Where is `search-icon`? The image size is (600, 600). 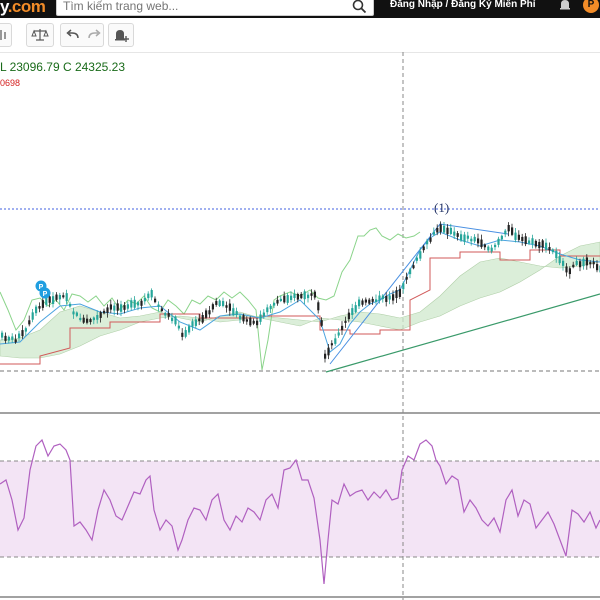
search-icon is located at coordinates (360, 7).